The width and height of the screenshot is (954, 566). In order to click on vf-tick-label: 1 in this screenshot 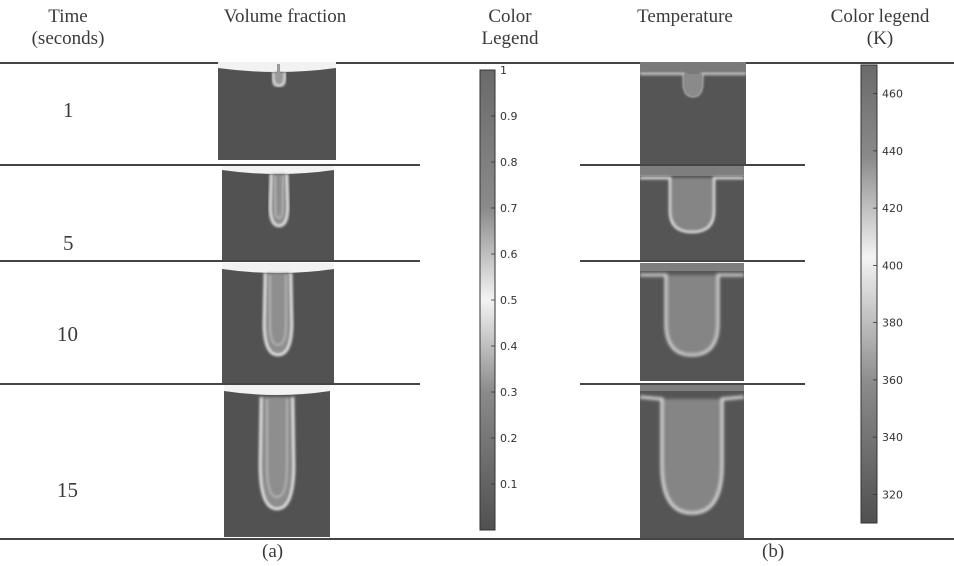, I will do `click(503, 71)`.